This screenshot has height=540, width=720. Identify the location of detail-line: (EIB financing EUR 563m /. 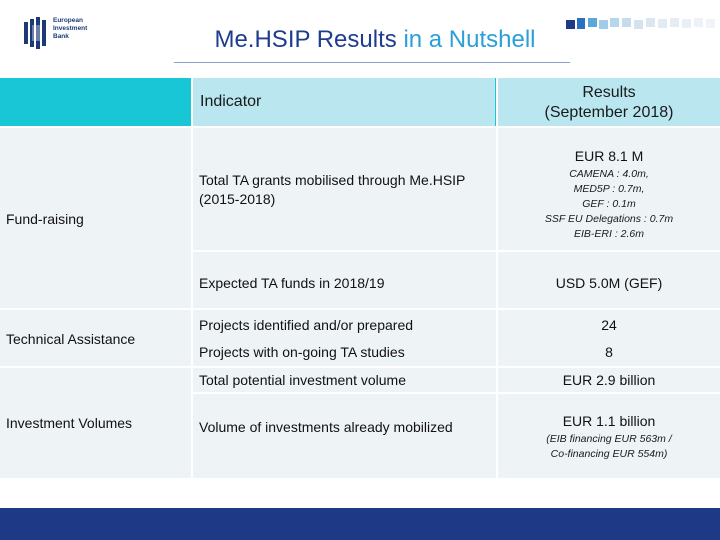
(609, 439).